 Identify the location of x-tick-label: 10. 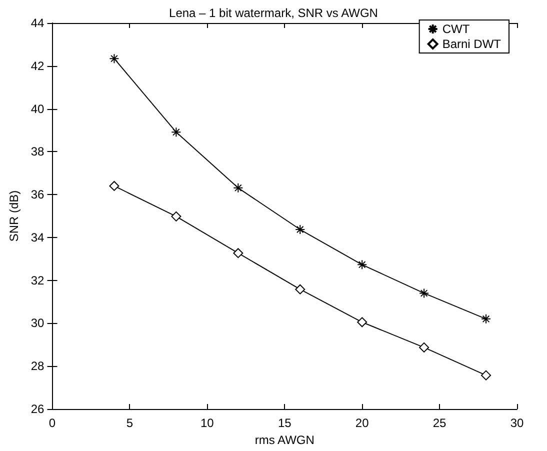
(207, 423).